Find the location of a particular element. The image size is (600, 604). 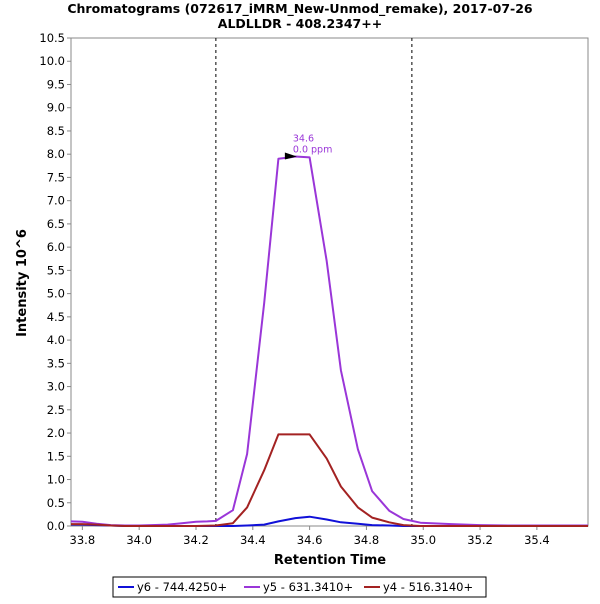

x-tick-label: 33.8 is located at coordinates (83, 540).